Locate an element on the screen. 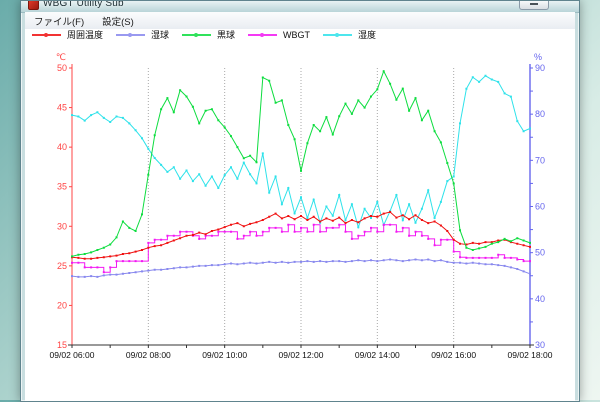 Image resolution: width=600 pixels, height=402 pixels. legend-item-wetbulb: 湿球 is located at coordinates (142, 34).